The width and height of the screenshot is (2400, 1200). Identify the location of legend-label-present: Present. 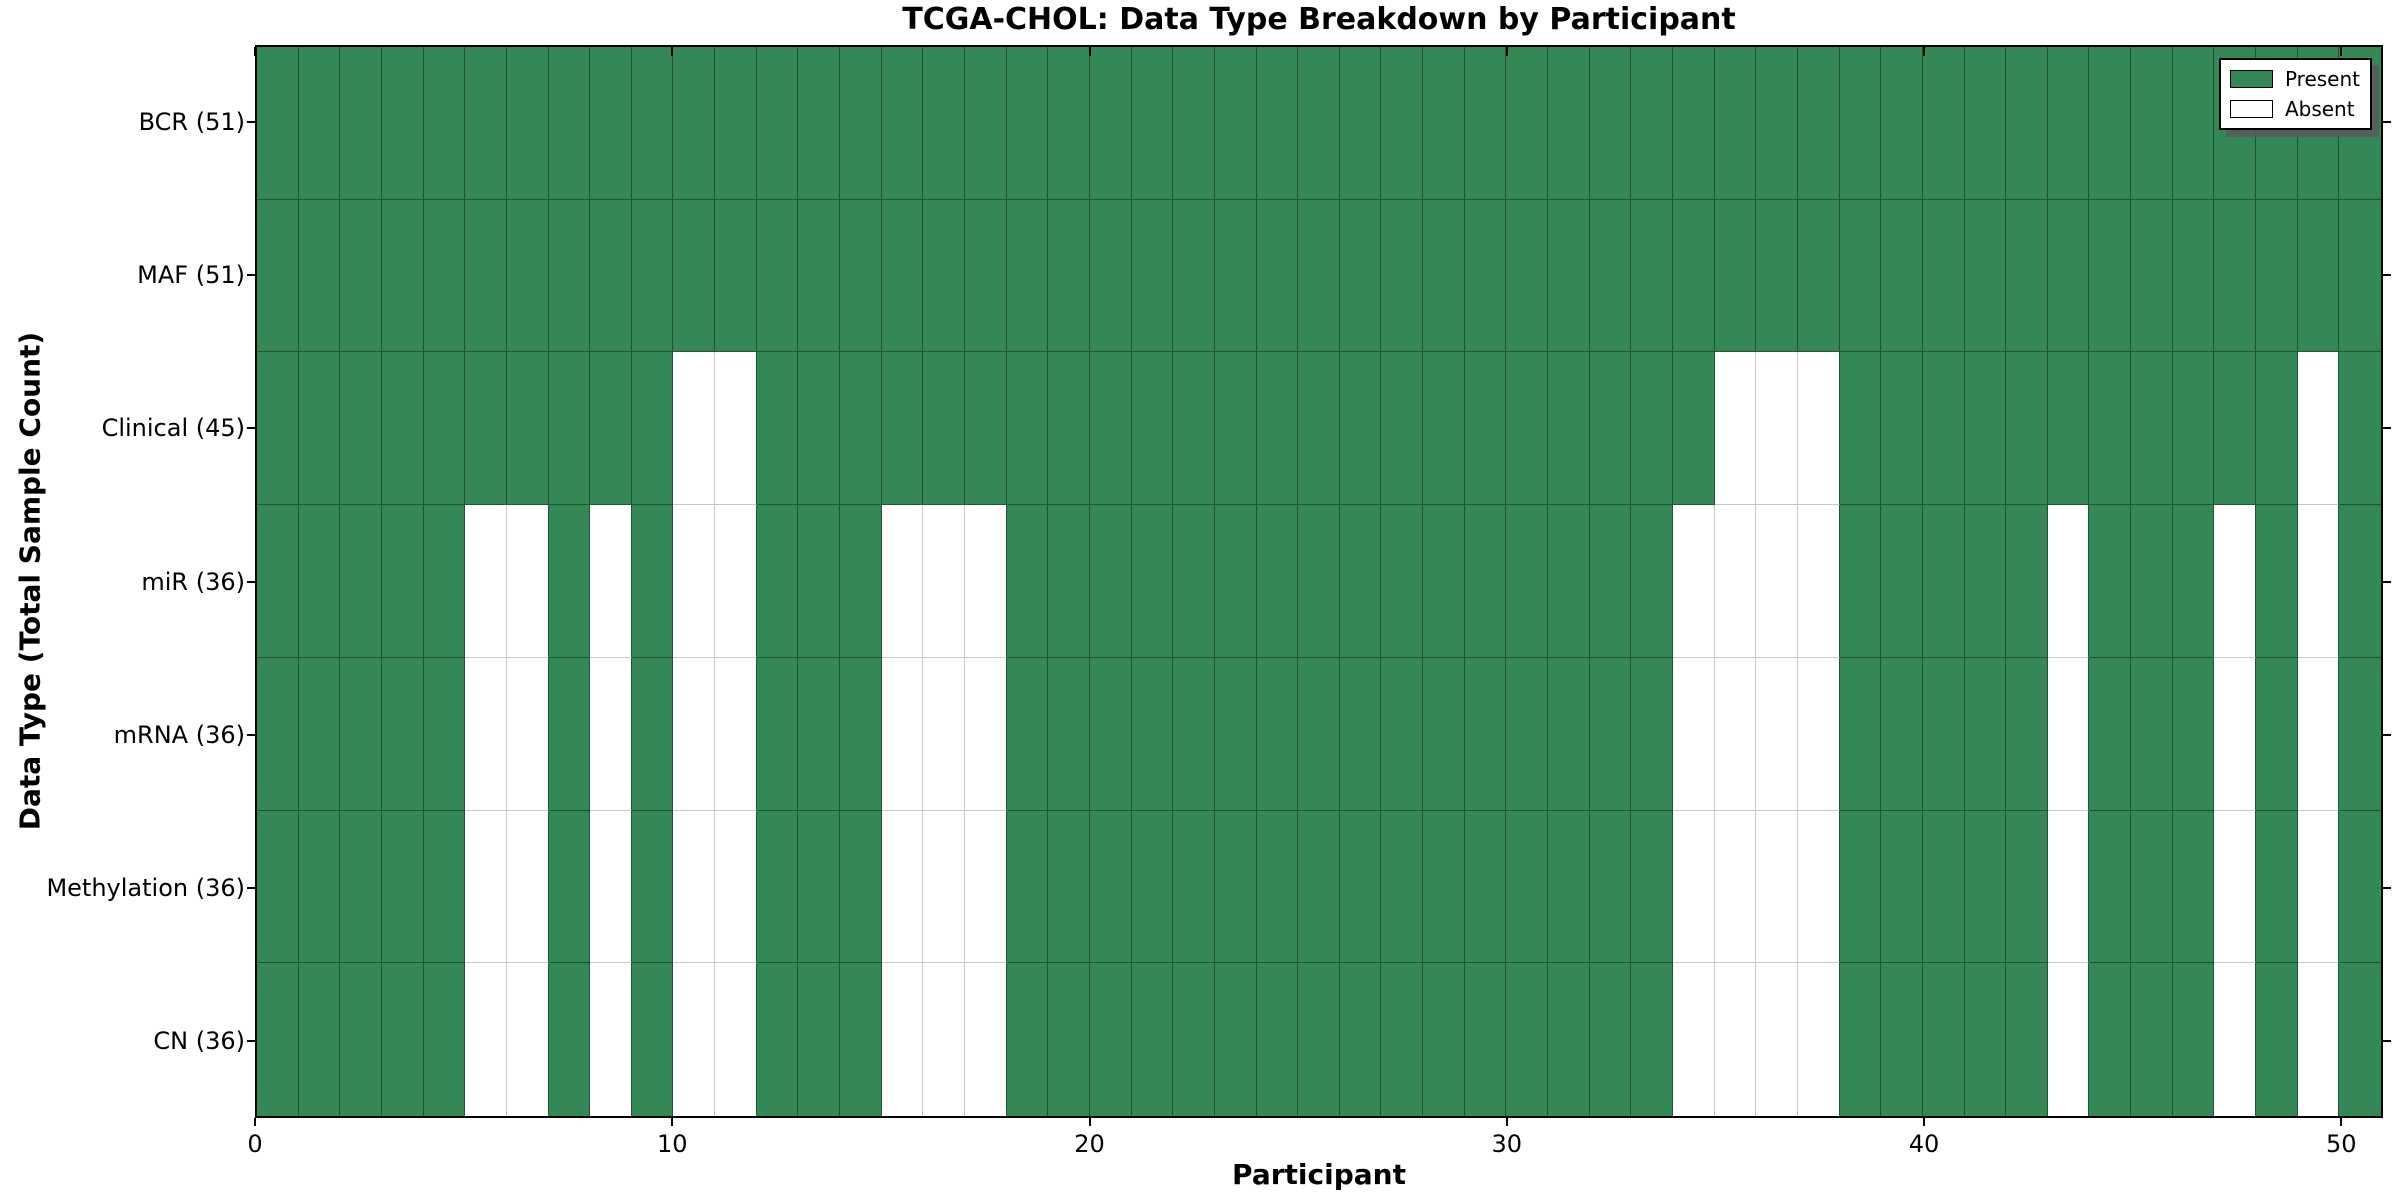
(2322, 79).